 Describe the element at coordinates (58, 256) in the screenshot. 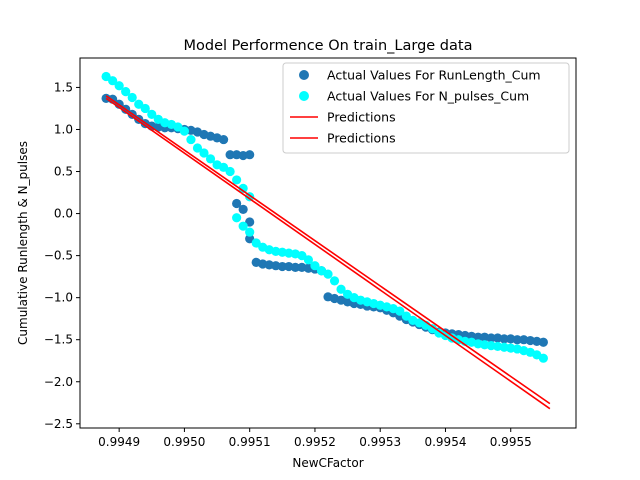

I see `y-tick-label: −0.5` at that location.